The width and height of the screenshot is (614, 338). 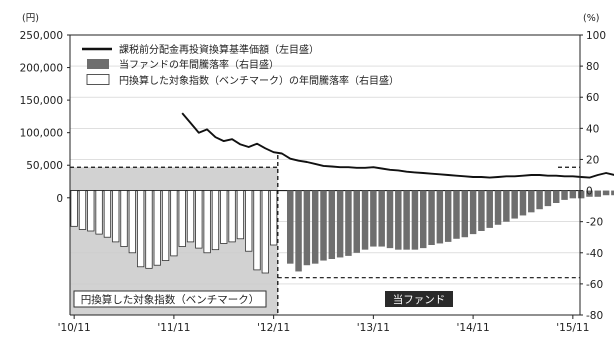 I want to click on x-tick-label-2: '12/11, so click(x=273, y=328).